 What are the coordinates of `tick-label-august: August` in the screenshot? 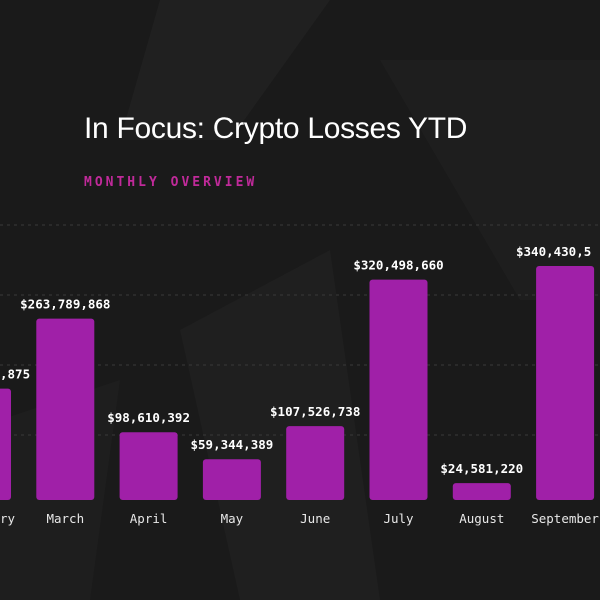 It's located at (481, 518).